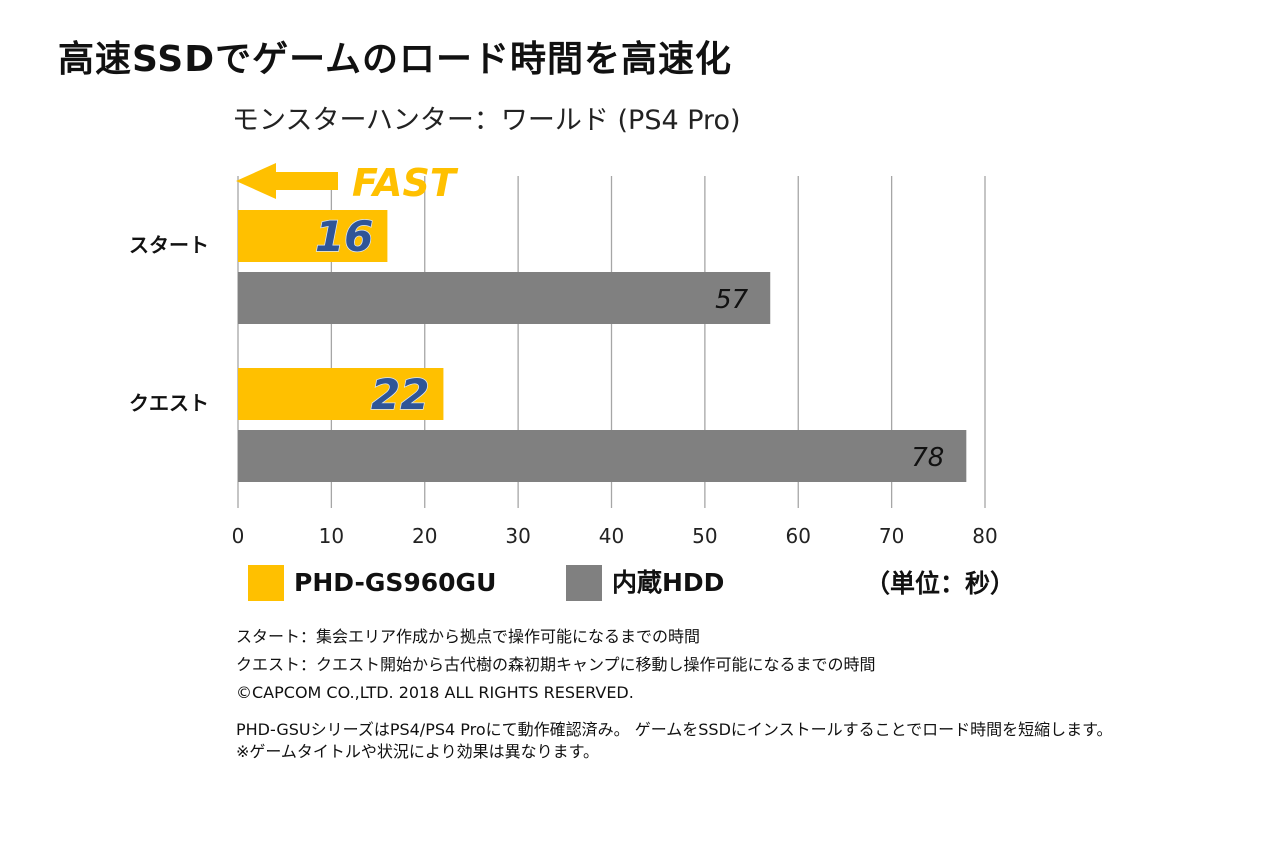 The width and height of the screenshot is (1280, 849). Describe the element at coordinates (927, 458) in the screenshot. I see `data-label-1-1: 78` at that location.